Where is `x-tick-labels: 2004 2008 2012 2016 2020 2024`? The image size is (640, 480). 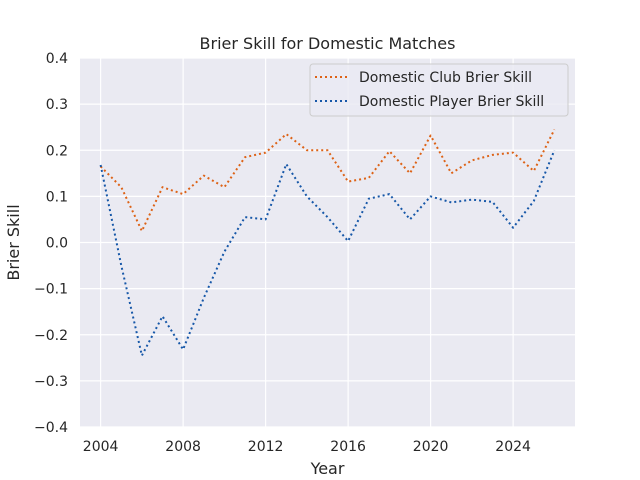 x-tick-labels: 2004 2008 2012 2016 2020 2024 is located at coordinates (307, 447).